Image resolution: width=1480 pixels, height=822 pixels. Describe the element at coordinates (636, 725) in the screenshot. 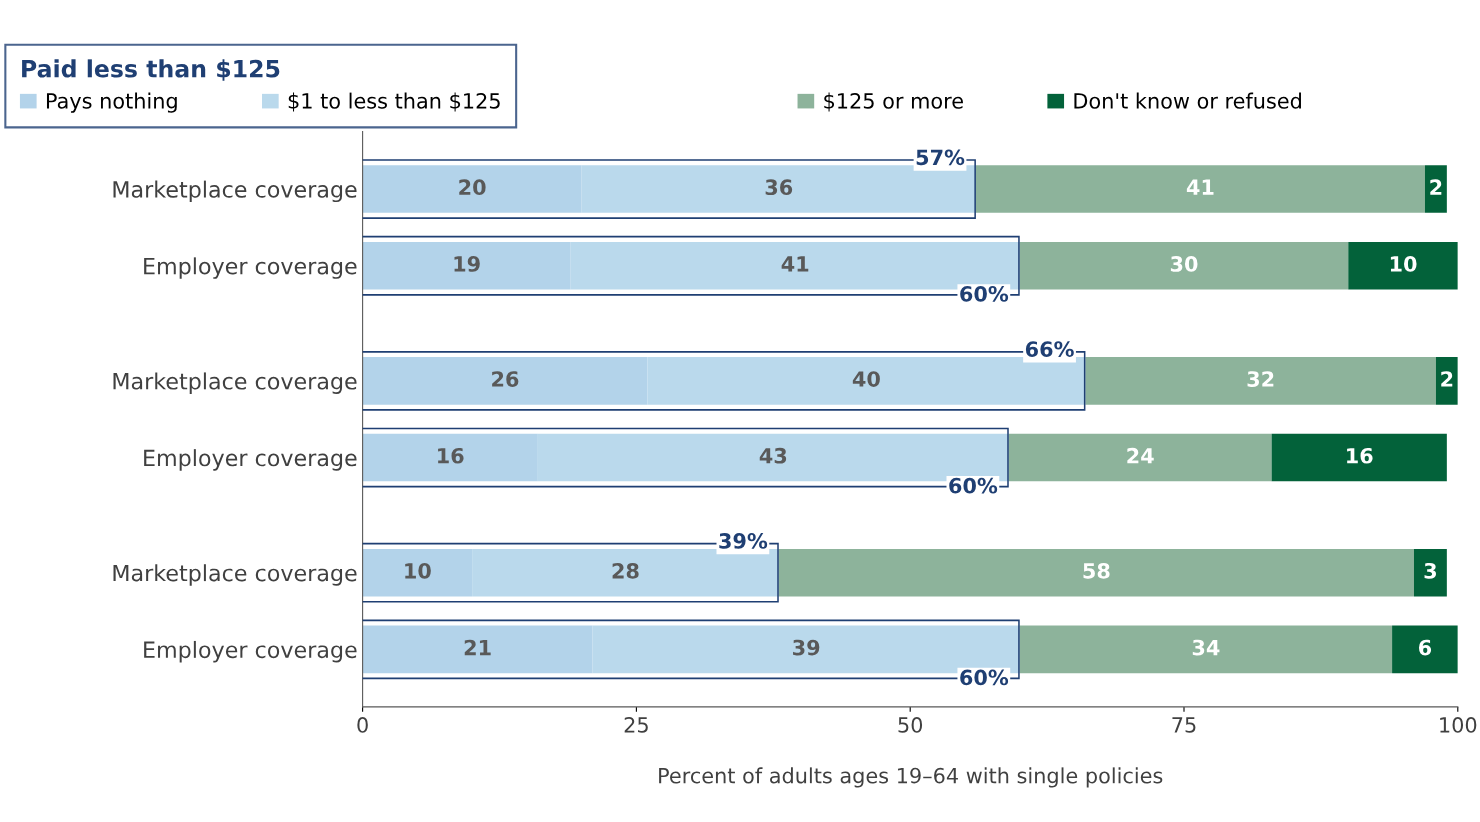

I see `x-tick-label: 25` at that location.